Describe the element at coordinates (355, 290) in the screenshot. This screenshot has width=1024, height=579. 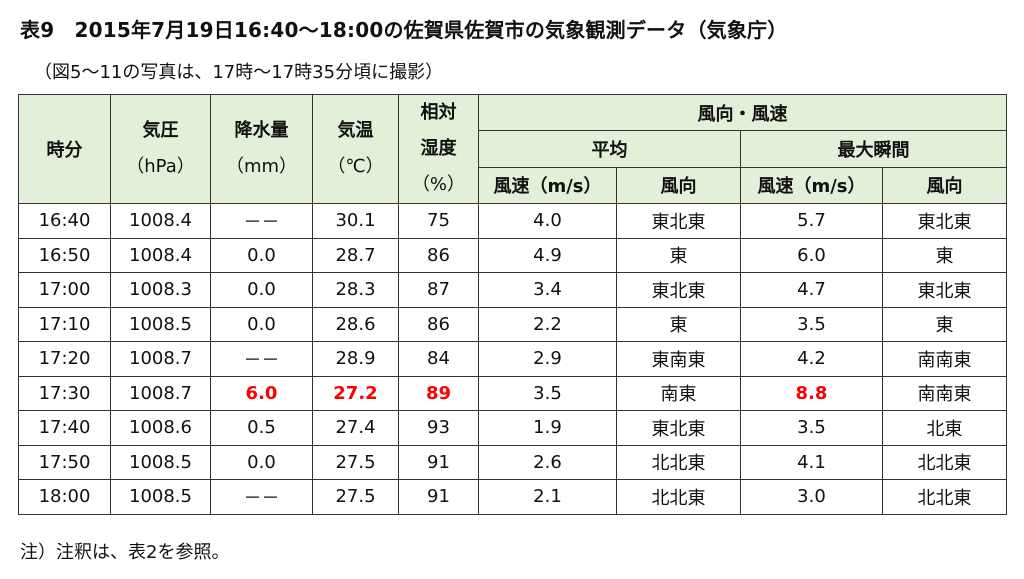
I see `cell-temp: 28.3` at that location.